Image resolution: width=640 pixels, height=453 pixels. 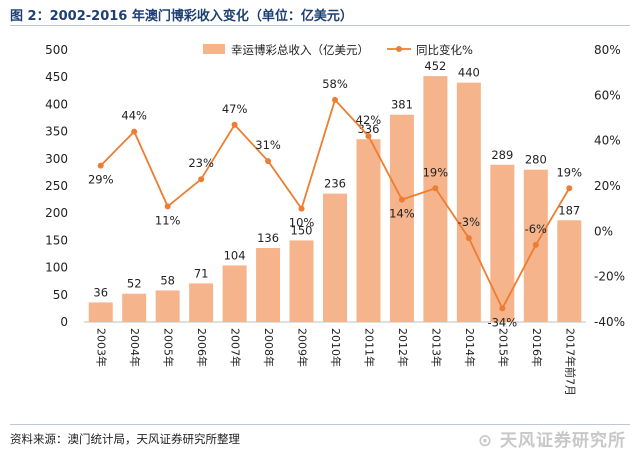 What do you see at coordinates (56, 104) in the screenshot?
I see `y-left-tick-label: 400` at bounding box center [56, 104].